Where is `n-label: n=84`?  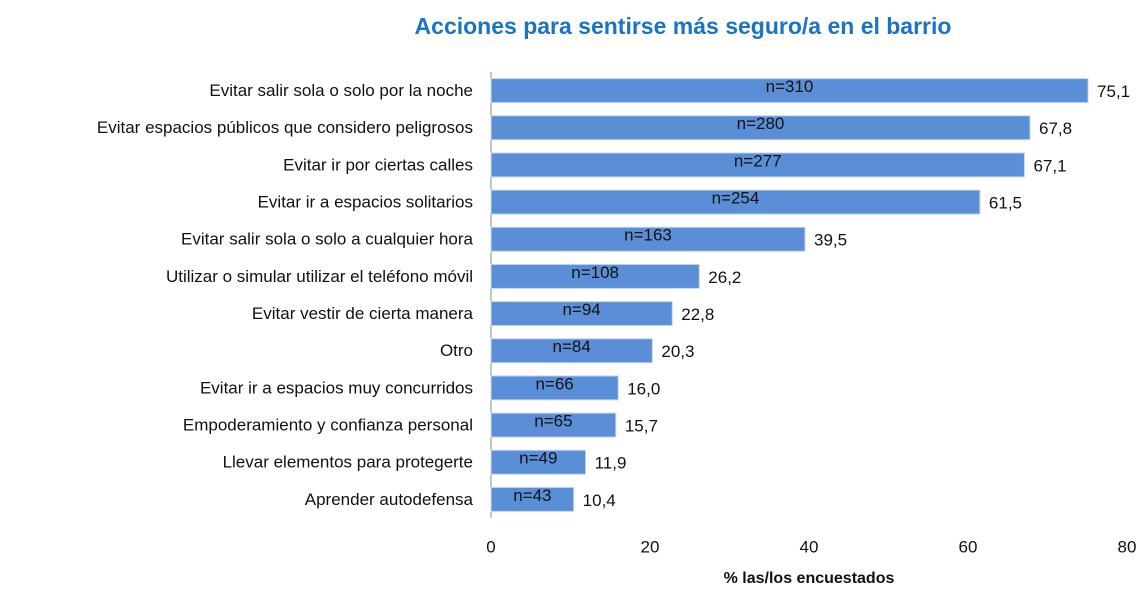 n-label: n=84 is located at coordinates (572, 346).